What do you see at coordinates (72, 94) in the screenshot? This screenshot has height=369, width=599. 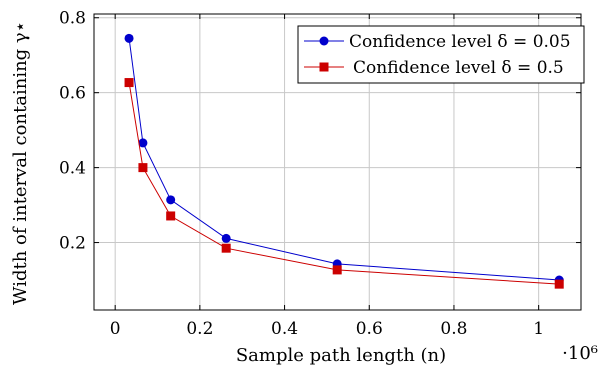 I see `y-tick-label: 0.6` at bounding box center [72, 94].